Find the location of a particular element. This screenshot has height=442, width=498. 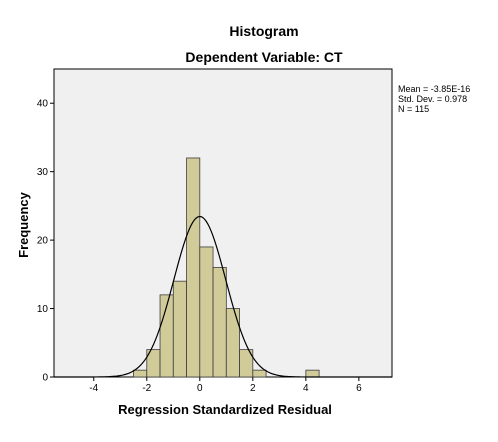

y-tick-label: 0 is located at coordinates (45, 378).